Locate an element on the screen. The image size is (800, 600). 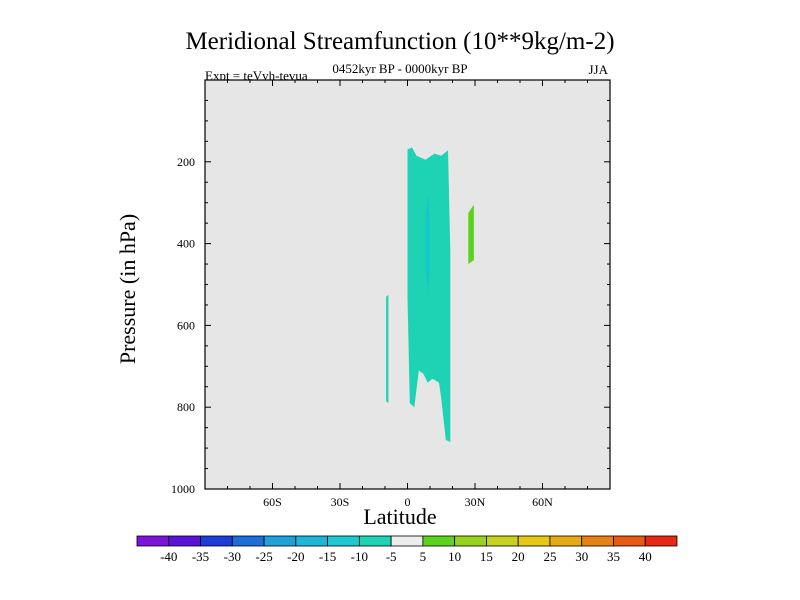
colorbar-label: -40 is located at coordinates (168, 556).